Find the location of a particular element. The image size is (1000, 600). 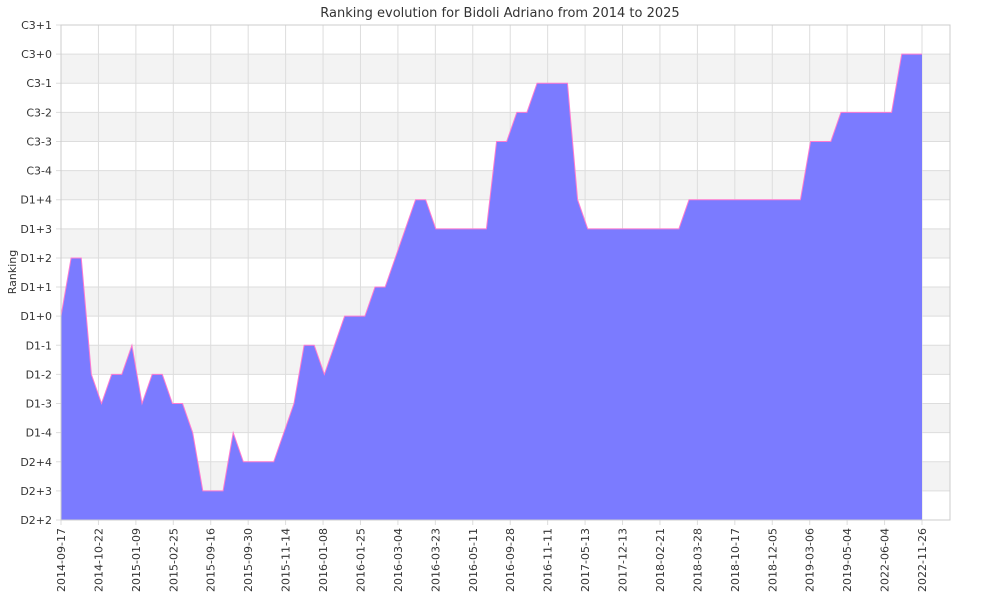

x-tick-label: 2016-03-04 is located at coordinates (398, 560).